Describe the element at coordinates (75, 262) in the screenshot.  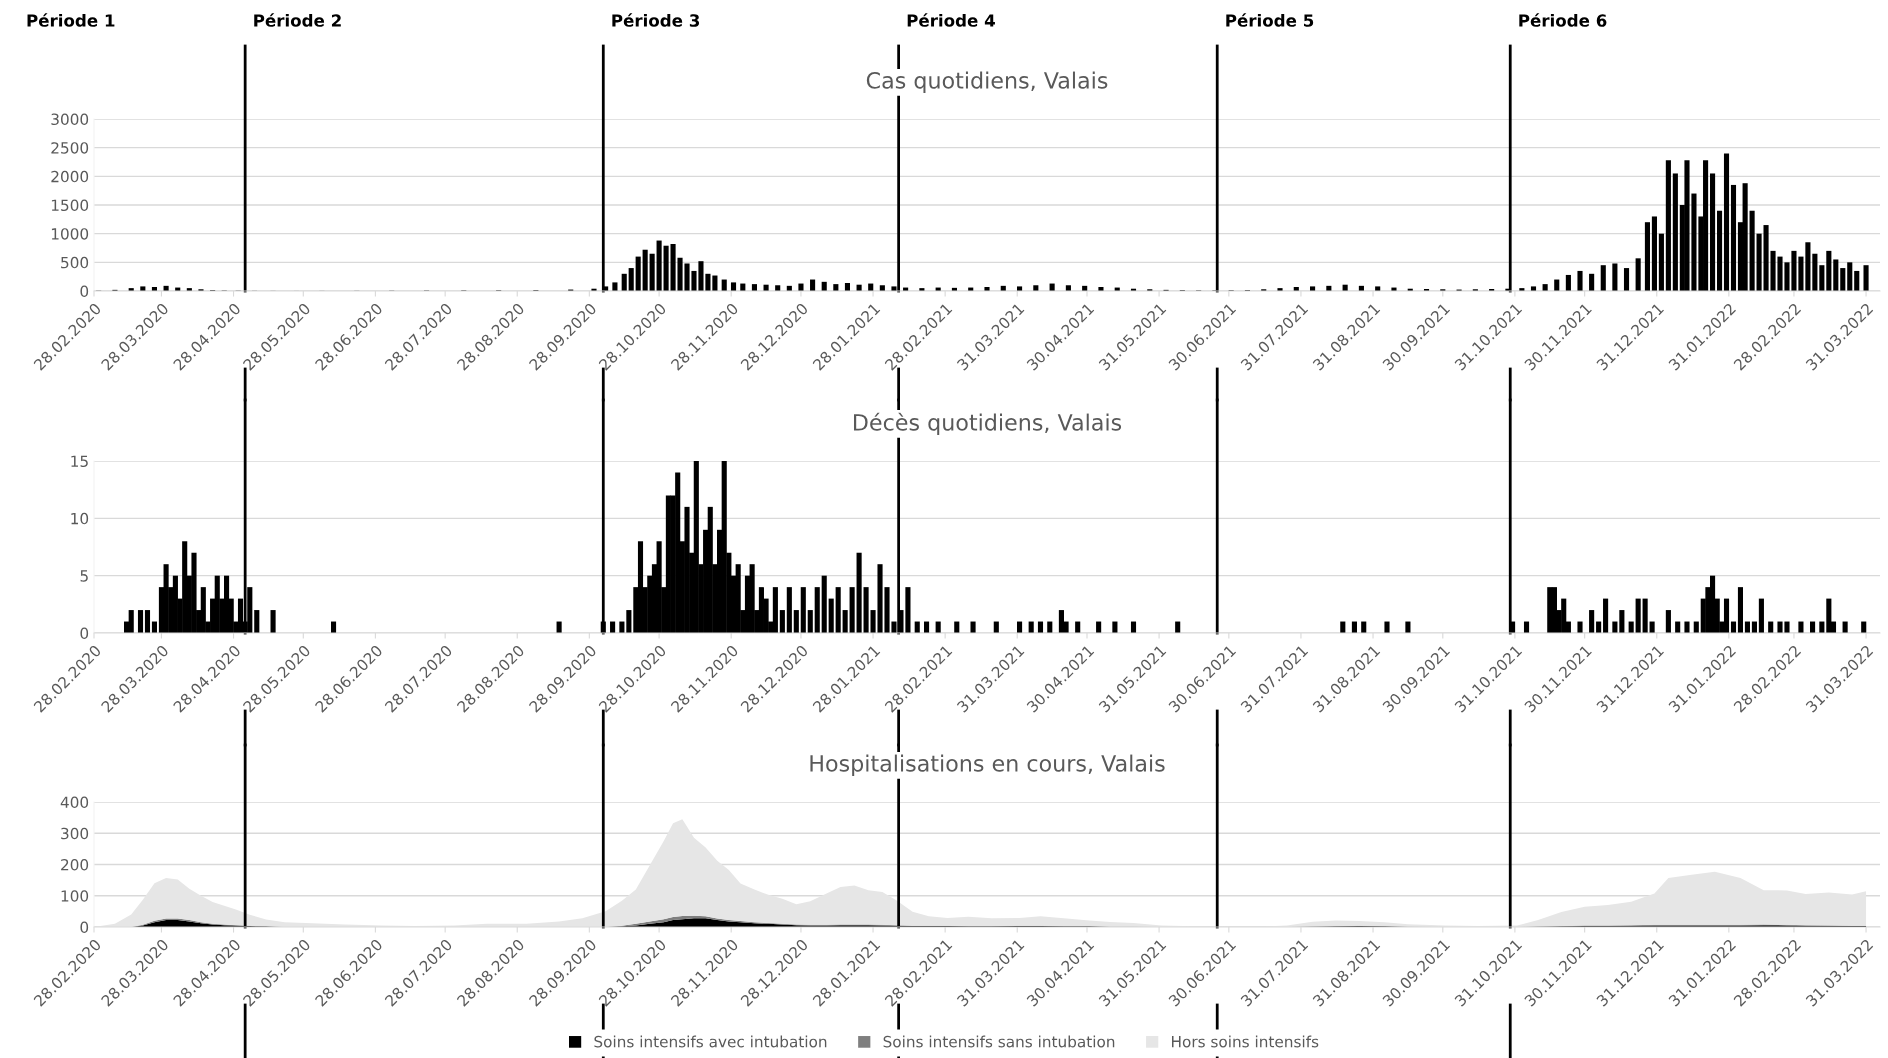
I see `y-tick-label: 500` at that location.